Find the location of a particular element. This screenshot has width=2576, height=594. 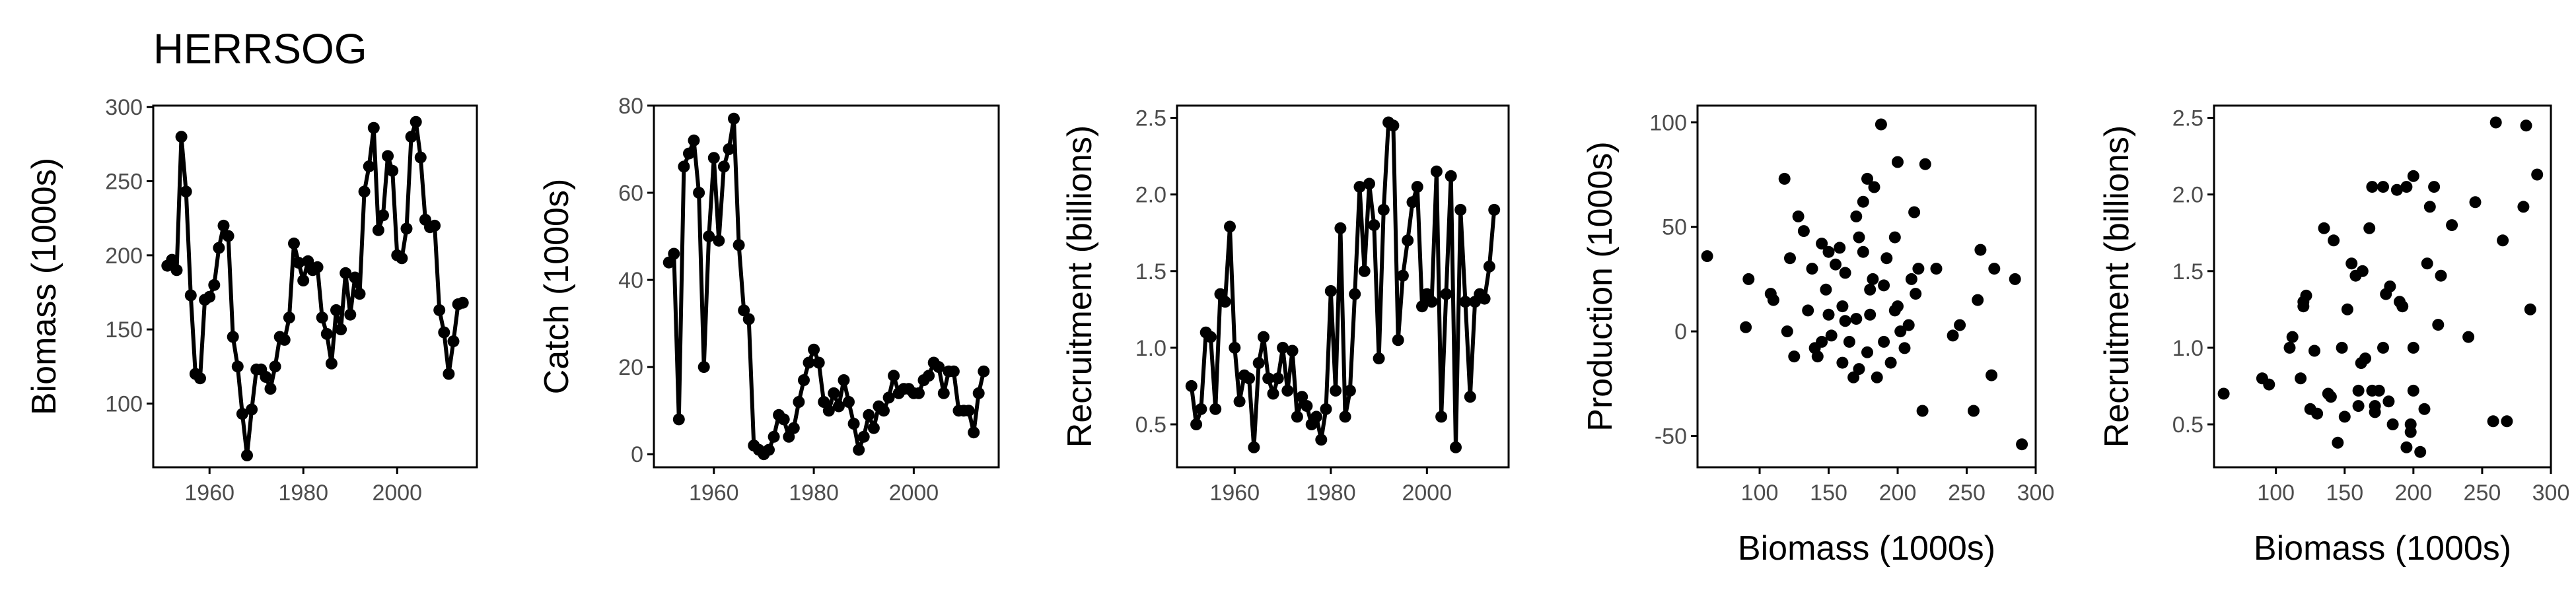

x-tick-label: 300 is located at coordinates (2036, 493).